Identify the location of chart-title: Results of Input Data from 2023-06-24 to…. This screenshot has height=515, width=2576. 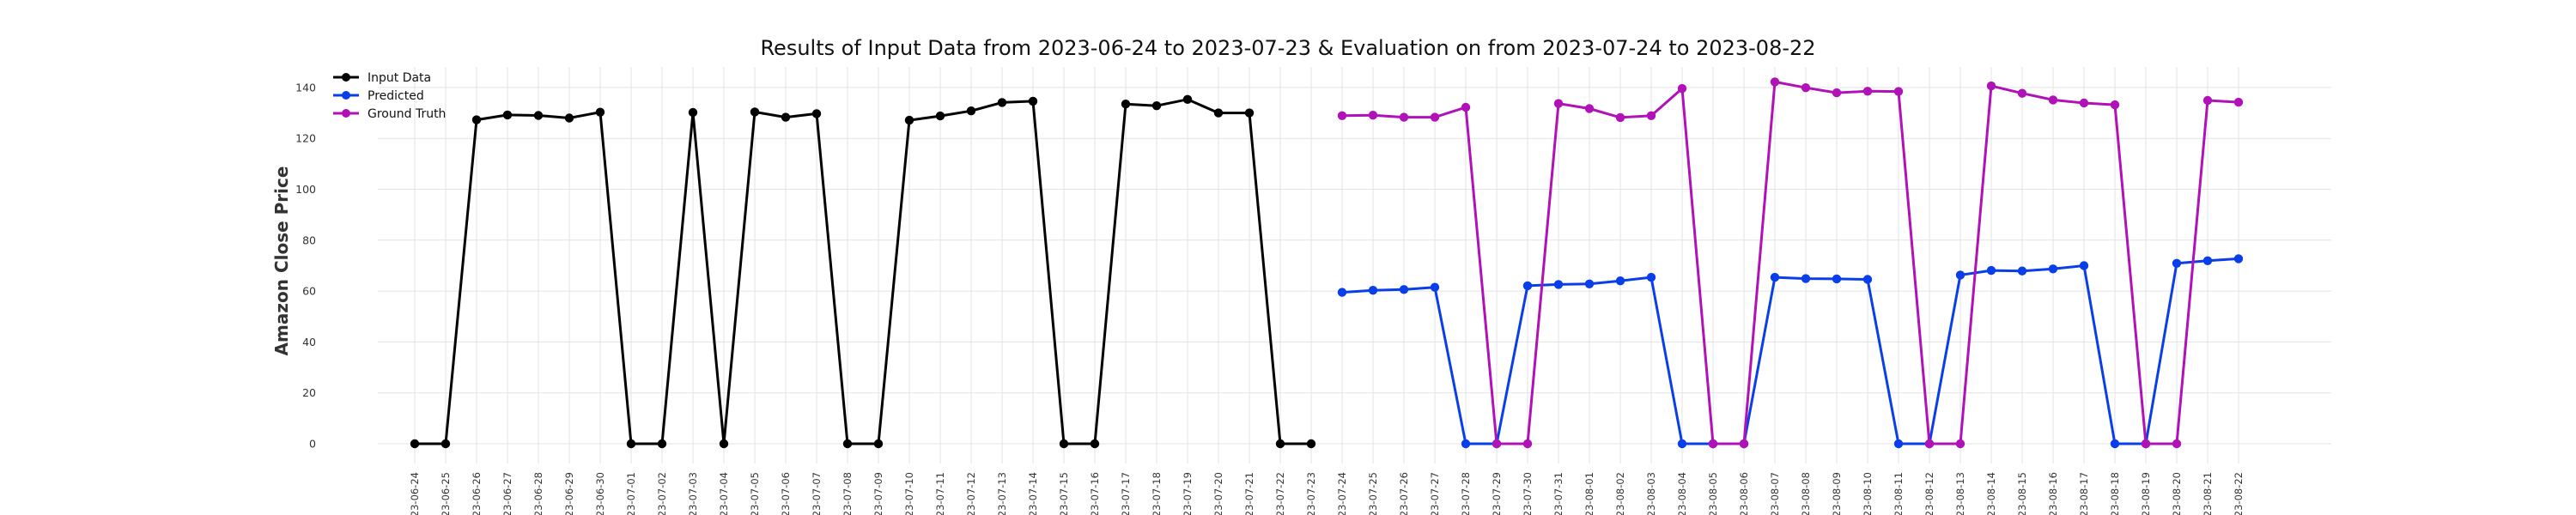
(1287, 48).